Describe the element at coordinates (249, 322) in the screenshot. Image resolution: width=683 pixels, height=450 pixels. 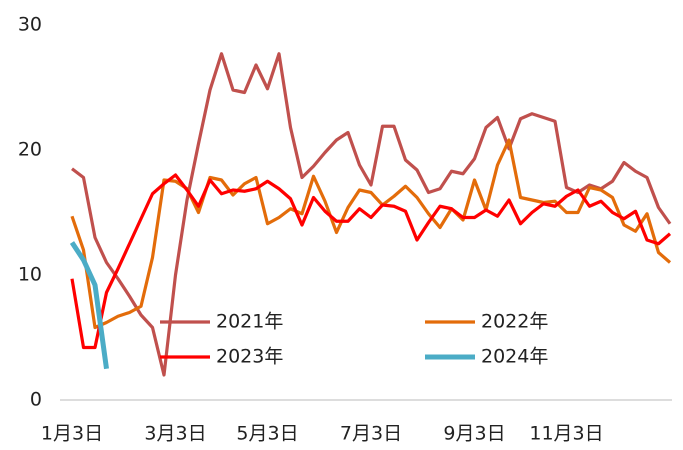
I see `legend-label: 2021年` at that location.